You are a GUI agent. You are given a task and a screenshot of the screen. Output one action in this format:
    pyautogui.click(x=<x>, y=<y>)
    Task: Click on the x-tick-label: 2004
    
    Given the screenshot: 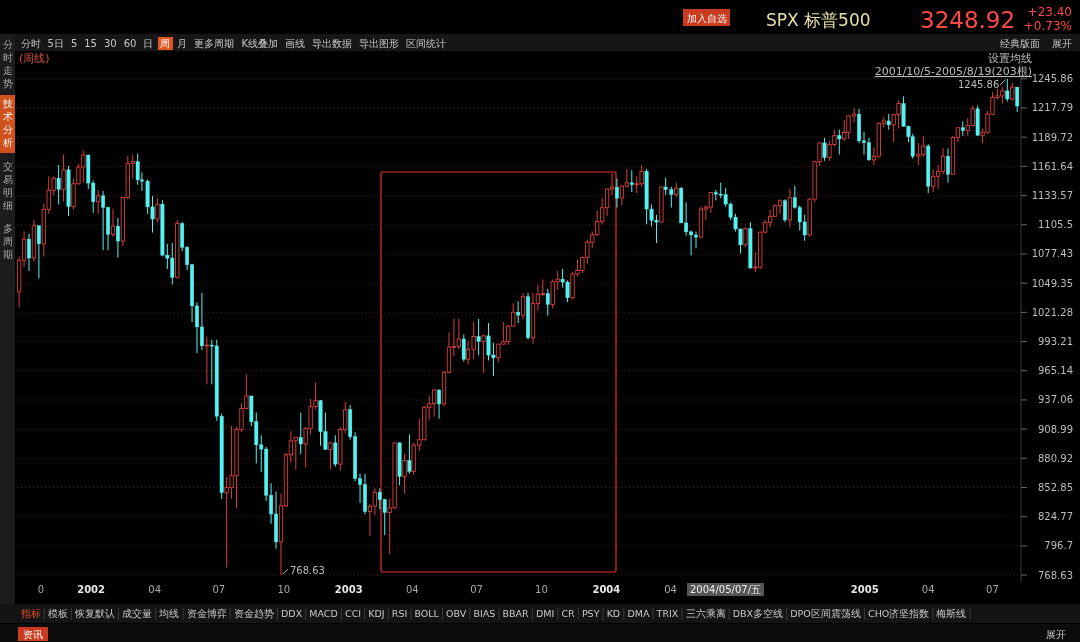 What is the action you would take?
    pyautogui.click(x=606, y=589)
    